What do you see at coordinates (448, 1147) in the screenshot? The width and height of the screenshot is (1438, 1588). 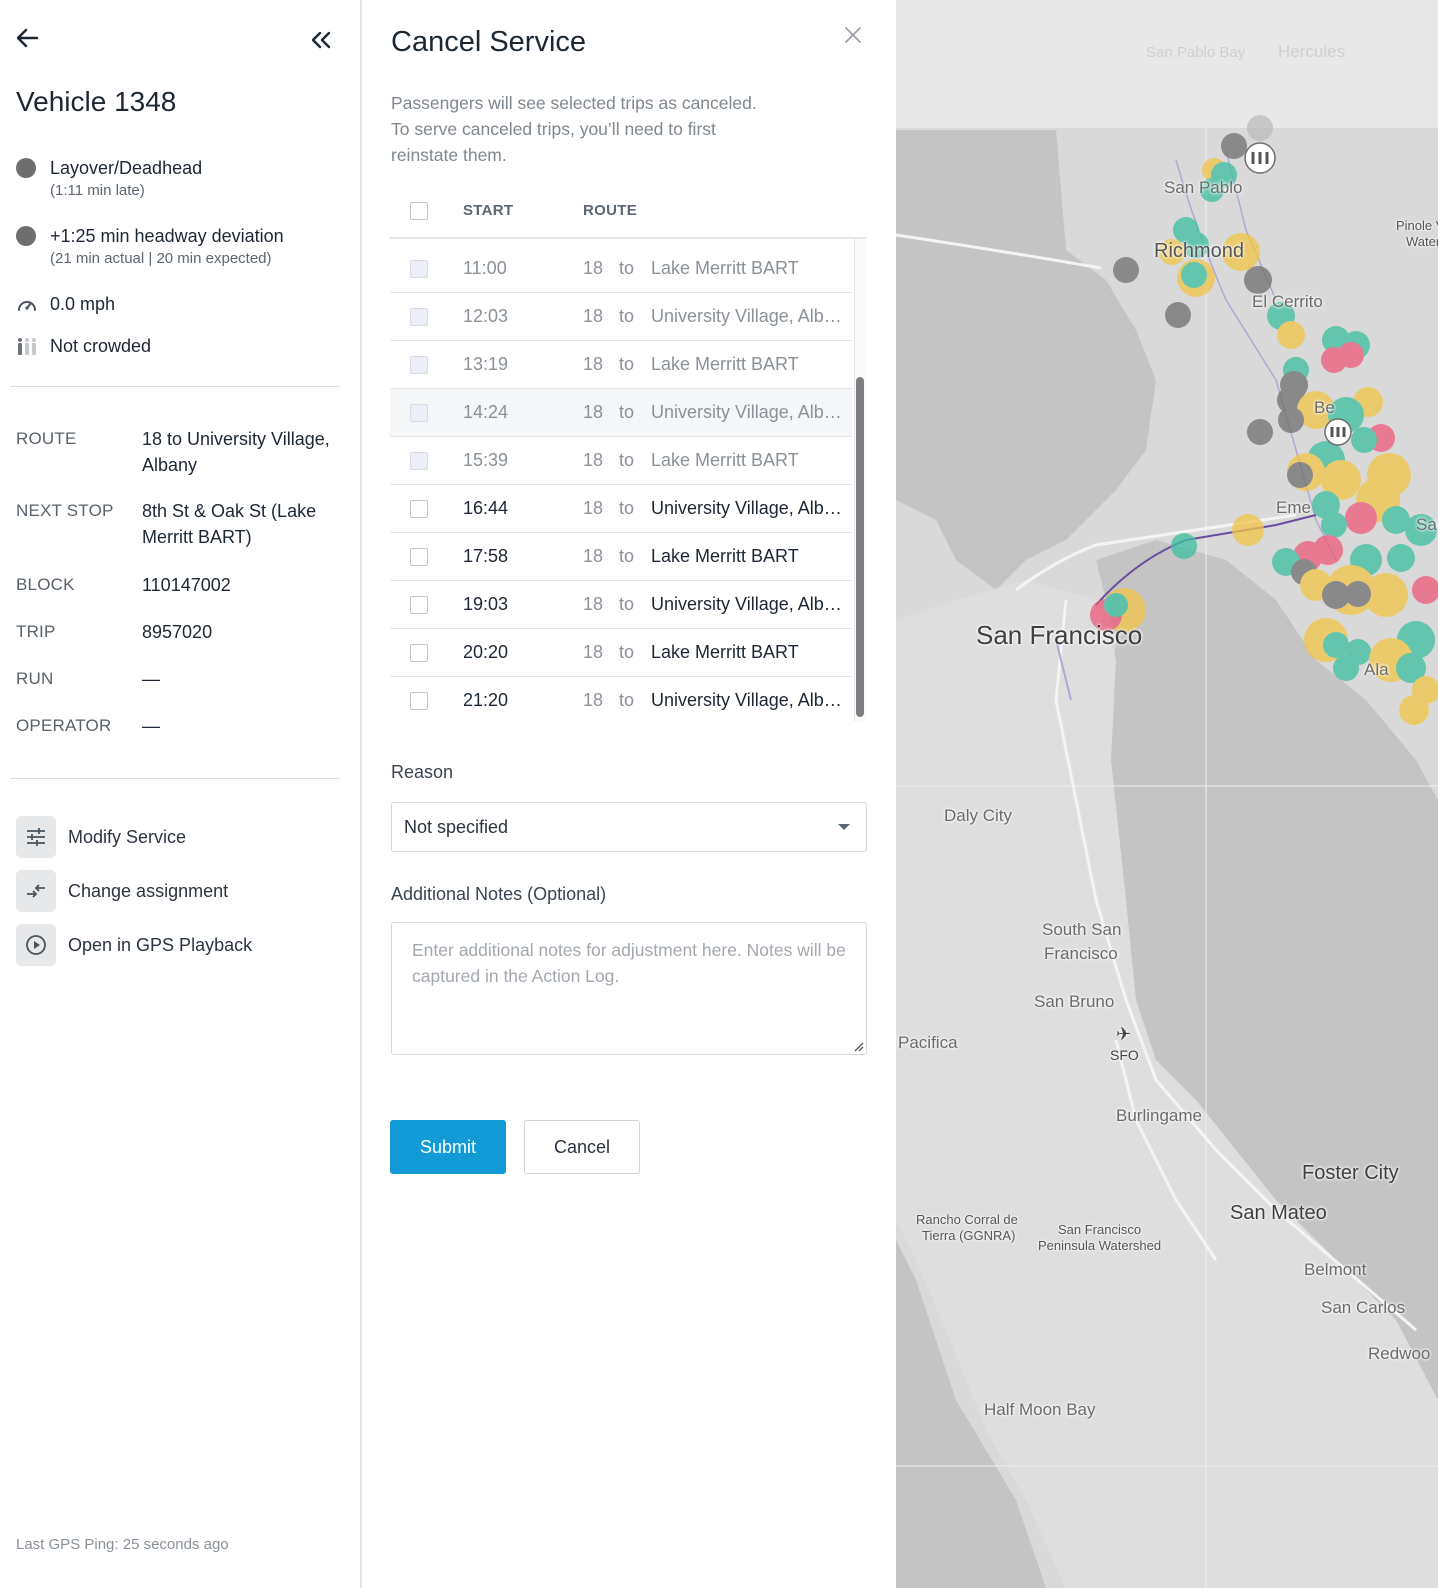 I see `submit-button: Submit` at bounding box center [448, 1147].